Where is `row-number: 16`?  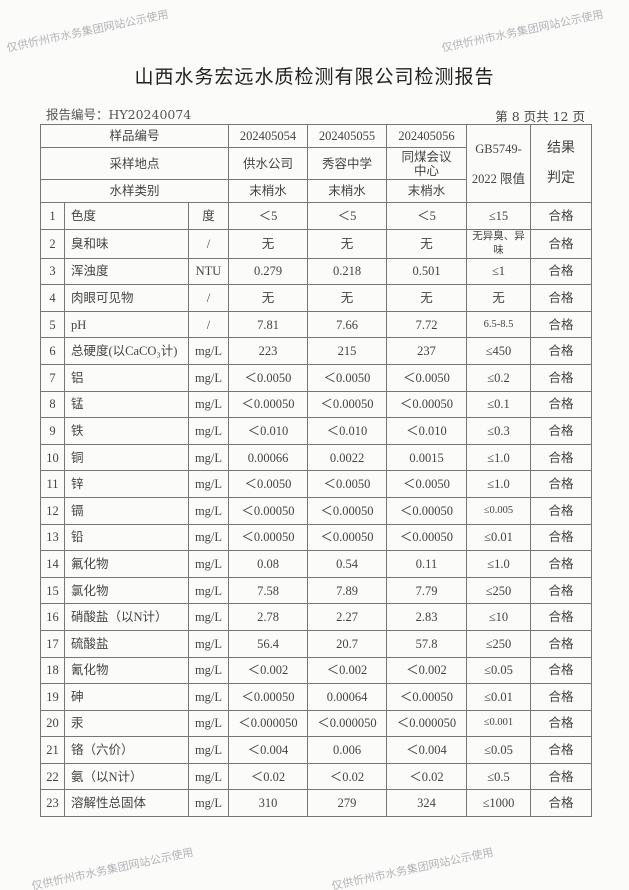
row-number: 16 is located at coordinates (52, 617).